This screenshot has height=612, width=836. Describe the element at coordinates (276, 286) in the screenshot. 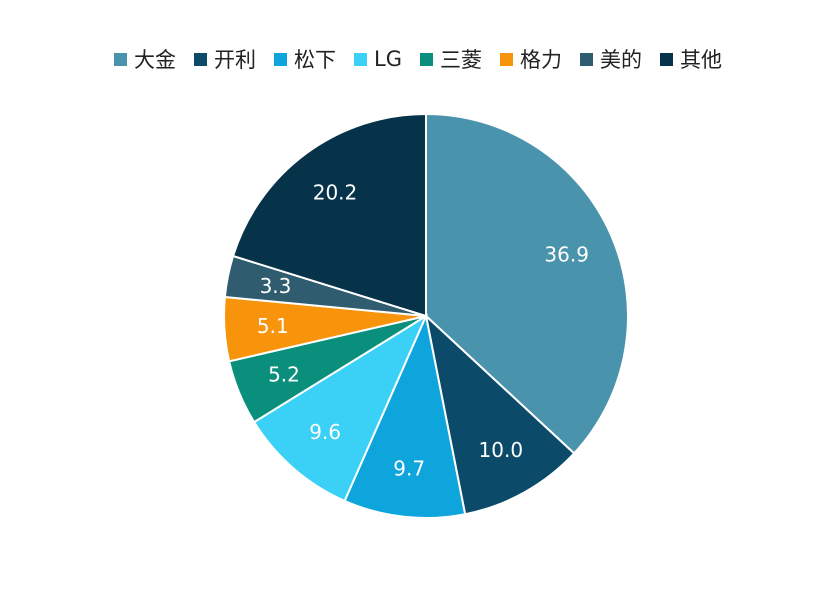

I see `slice-value-label: 3.3` at that location.